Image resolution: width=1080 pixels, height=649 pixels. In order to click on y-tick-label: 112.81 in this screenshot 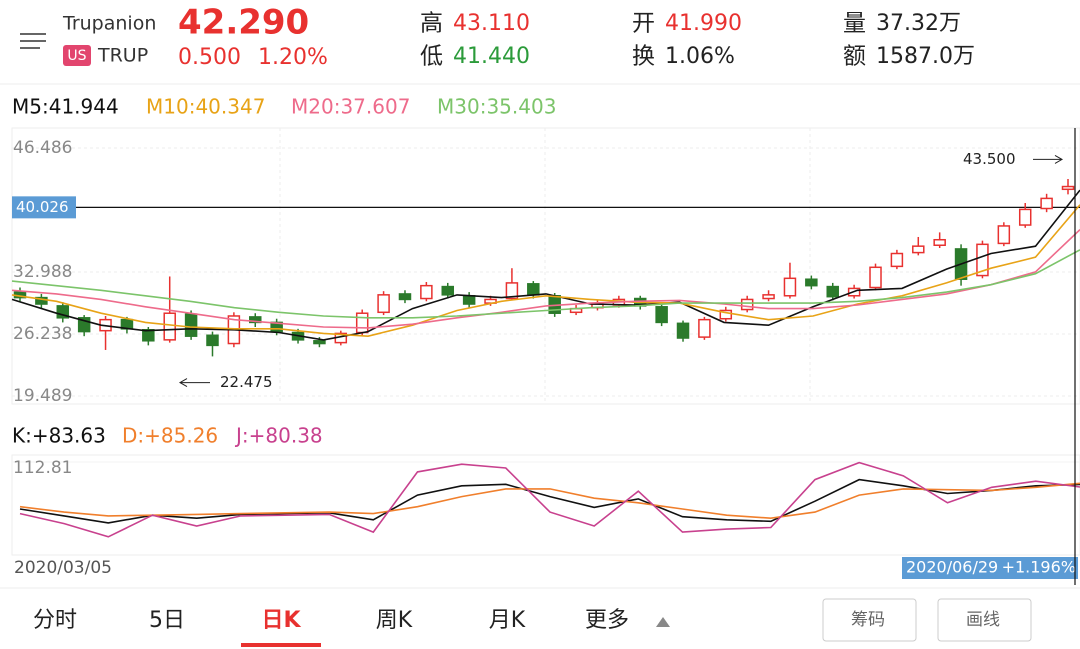, I will do `click(42, 468)`.